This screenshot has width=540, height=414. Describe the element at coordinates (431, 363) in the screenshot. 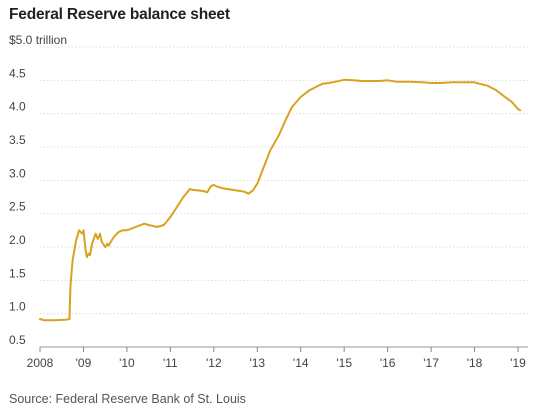

I see `x-tick-label: '17` at that location.